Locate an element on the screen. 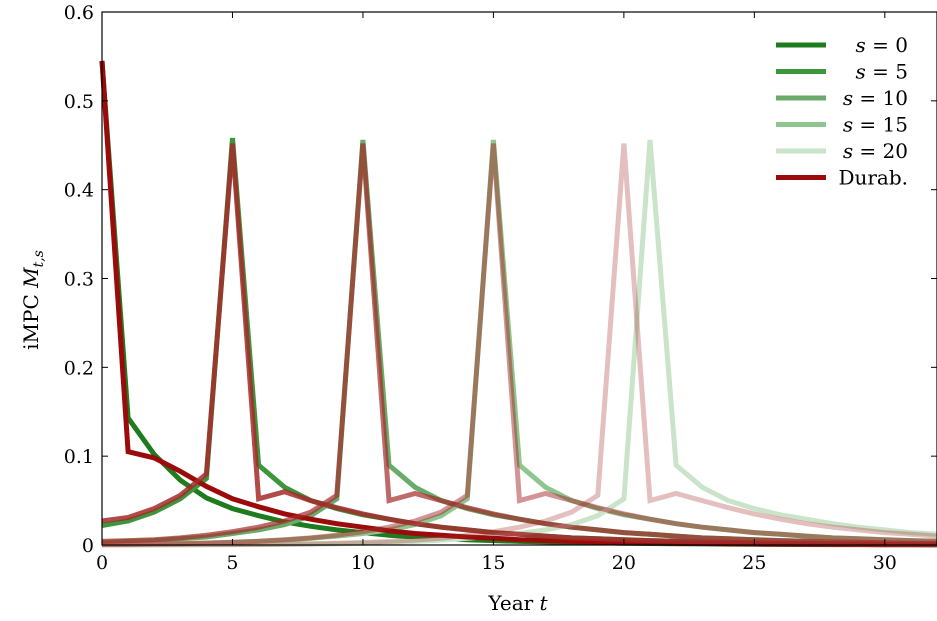  x-tick-label-0: 0 is located at coordinates (102, 563).